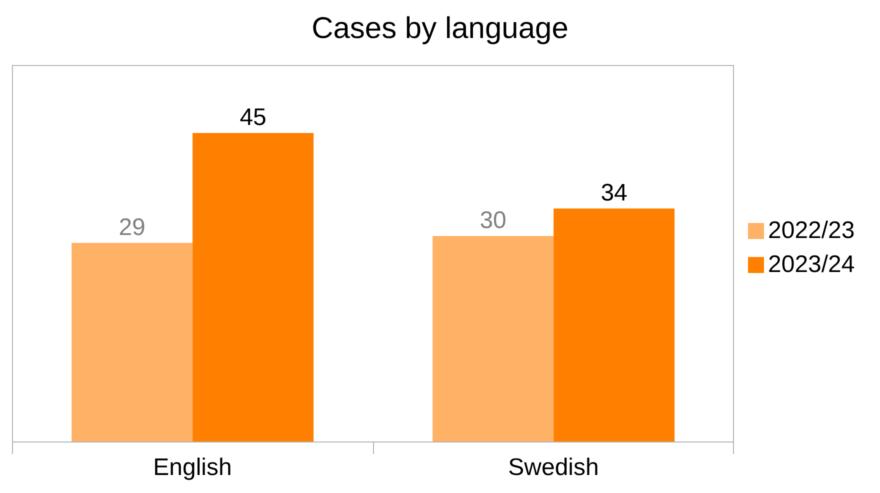  Describe the element at coordinates (440, 29) in the screenshot. I see `chart-title: Cases by language` at that location.